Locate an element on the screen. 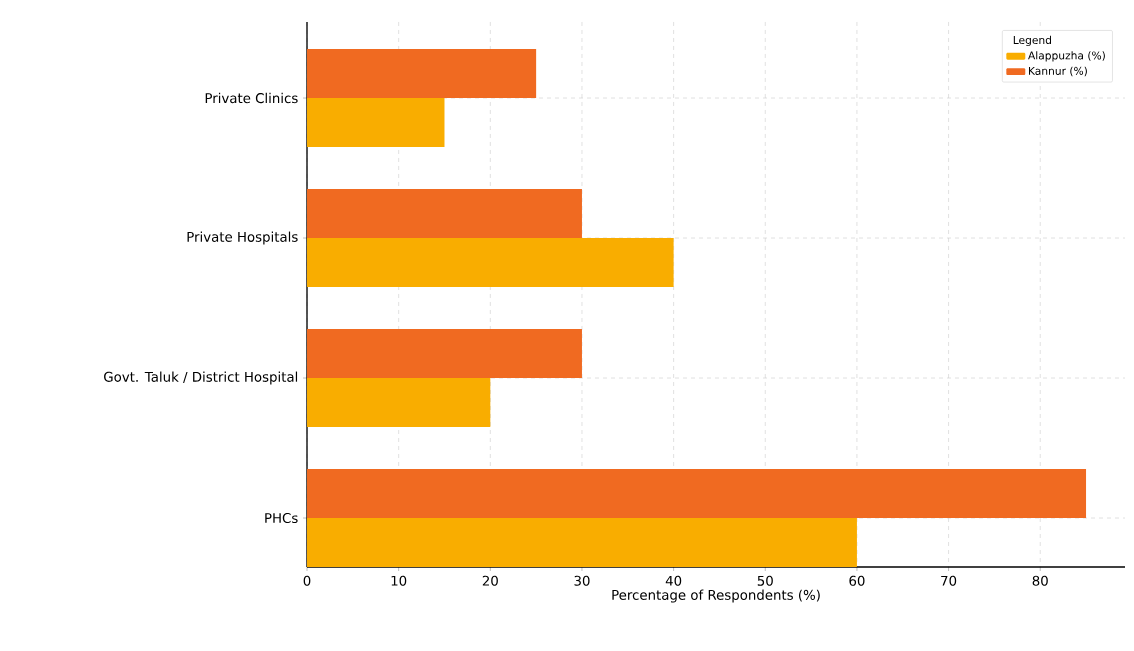  x-axis-title: Percentage of Respondents (%) is located at coordinates (716, 596).